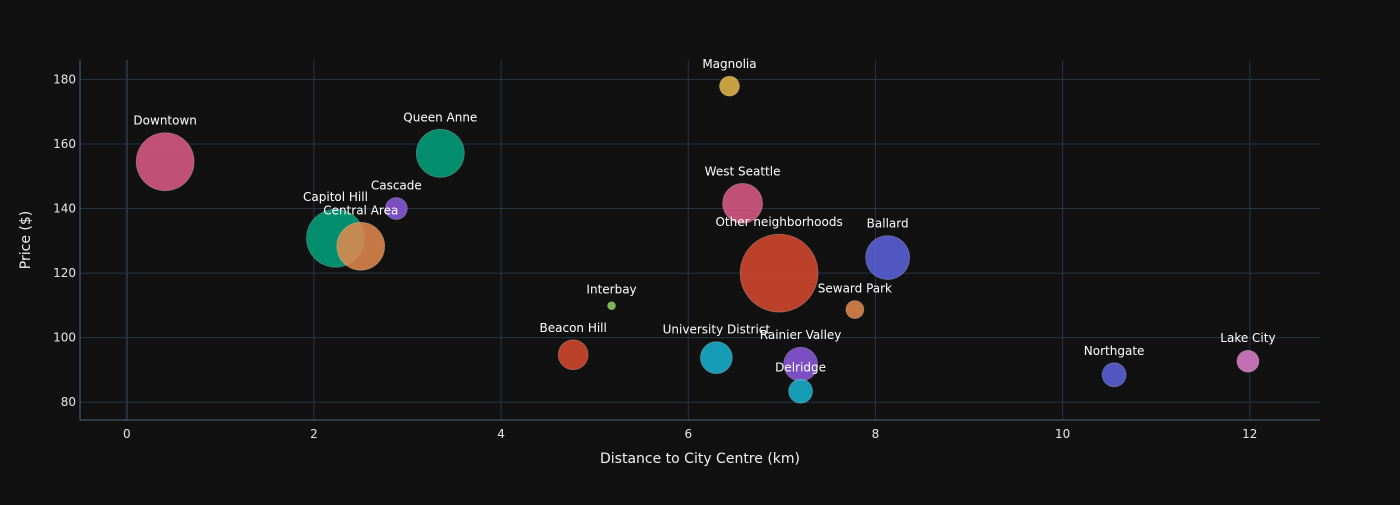 This screenshot has height=505, width=1400. I want to click on label-lake-city: Lake City, so click(1247, 338).